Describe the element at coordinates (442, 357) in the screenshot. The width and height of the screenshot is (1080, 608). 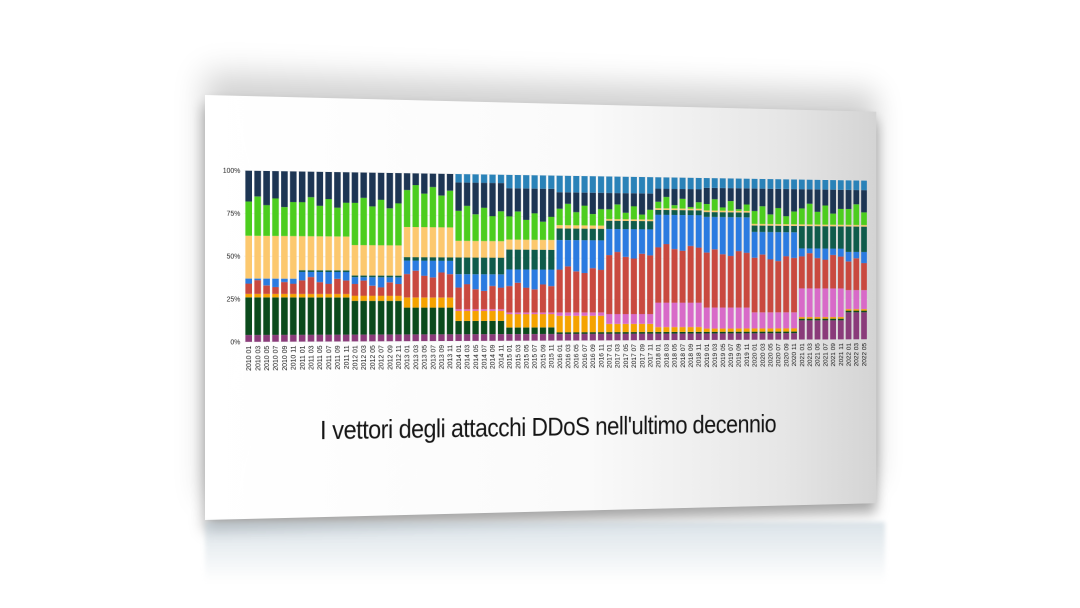
I see `x-tick-label: 2013 09` at that location.